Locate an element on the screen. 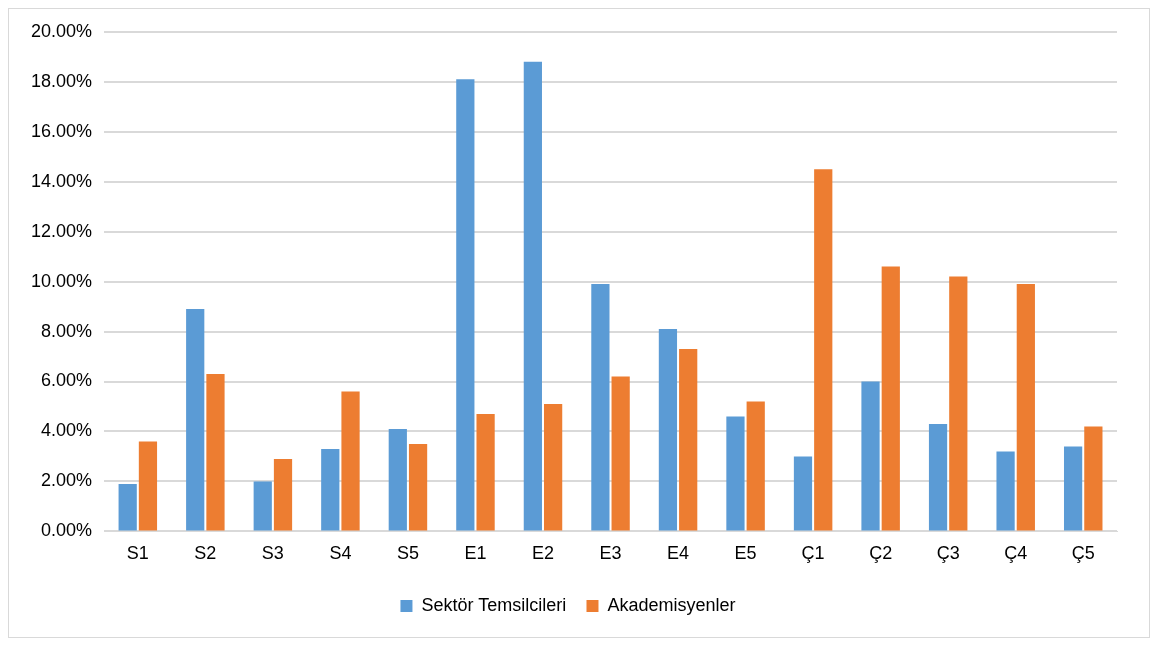  x-tick-label: E1 is located at coordinates (475, 553).